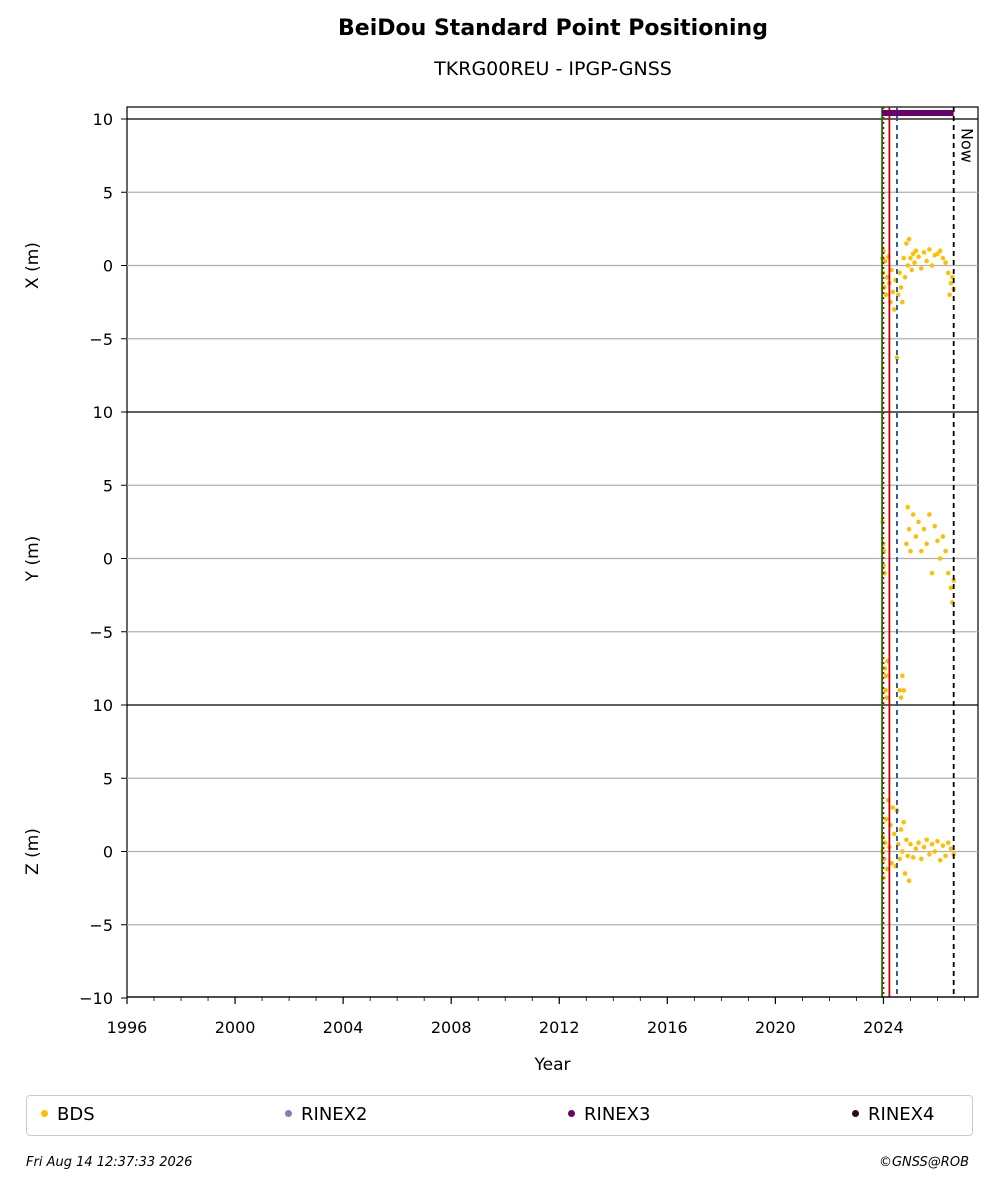 The height and width of the screenshot is (1194, 997). I want to click on legend-marker-rinex4, so click(855, 1113).